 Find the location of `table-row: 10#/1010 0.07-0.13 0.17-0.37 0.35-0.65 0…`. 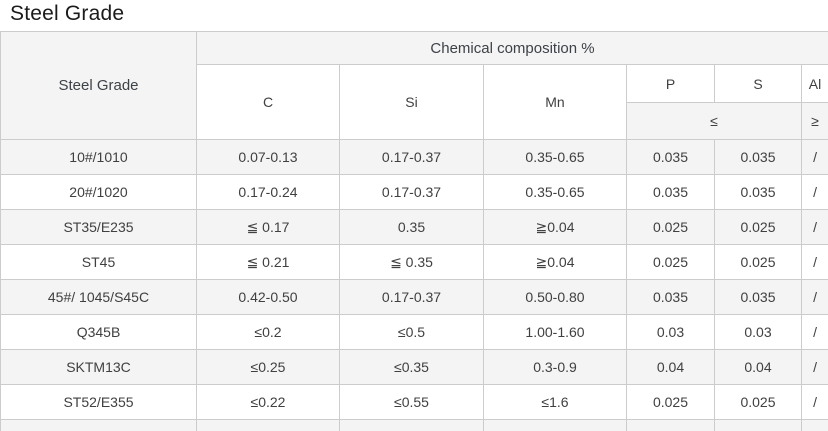

table-row: 10#/1010 0.07-0.13 0.17-0.37 0.35-0.65 0… is located at coordinates (414, 157).